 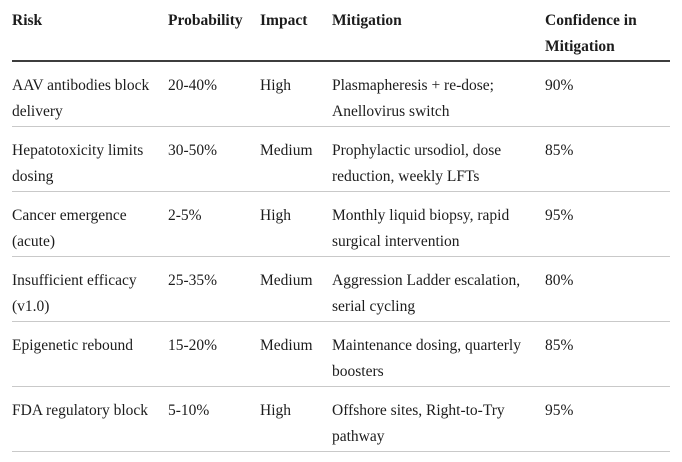 I want to click on risk-cell: Cancer emergence (acute), so click(x=90, y=224).